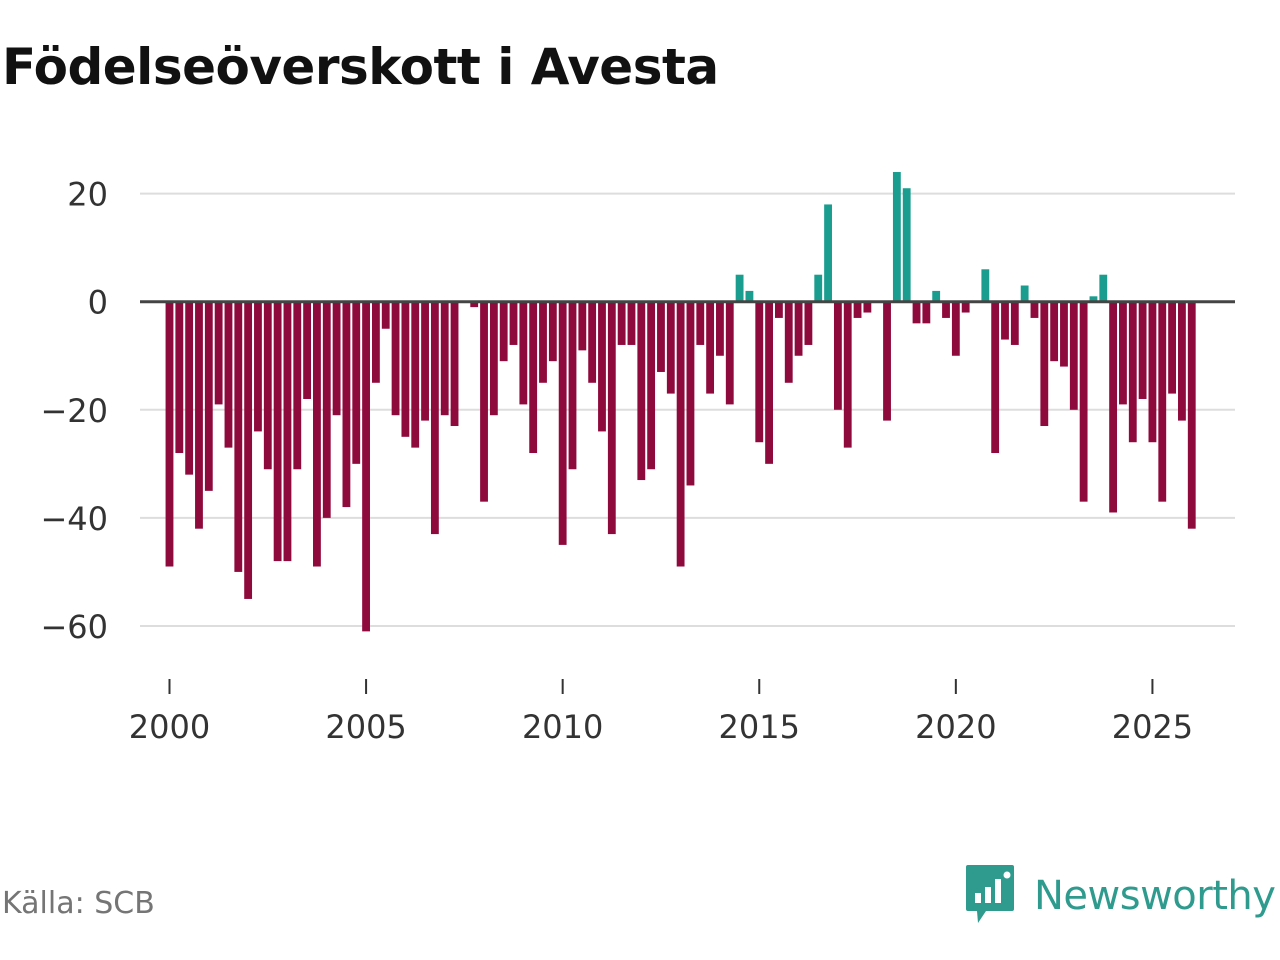 This screenshot has width=1280, height=960. What do you see at coordinates (759, 727) in the screenshot?
I see `x-tick-label: 2015` at bounding box center [759, 727].